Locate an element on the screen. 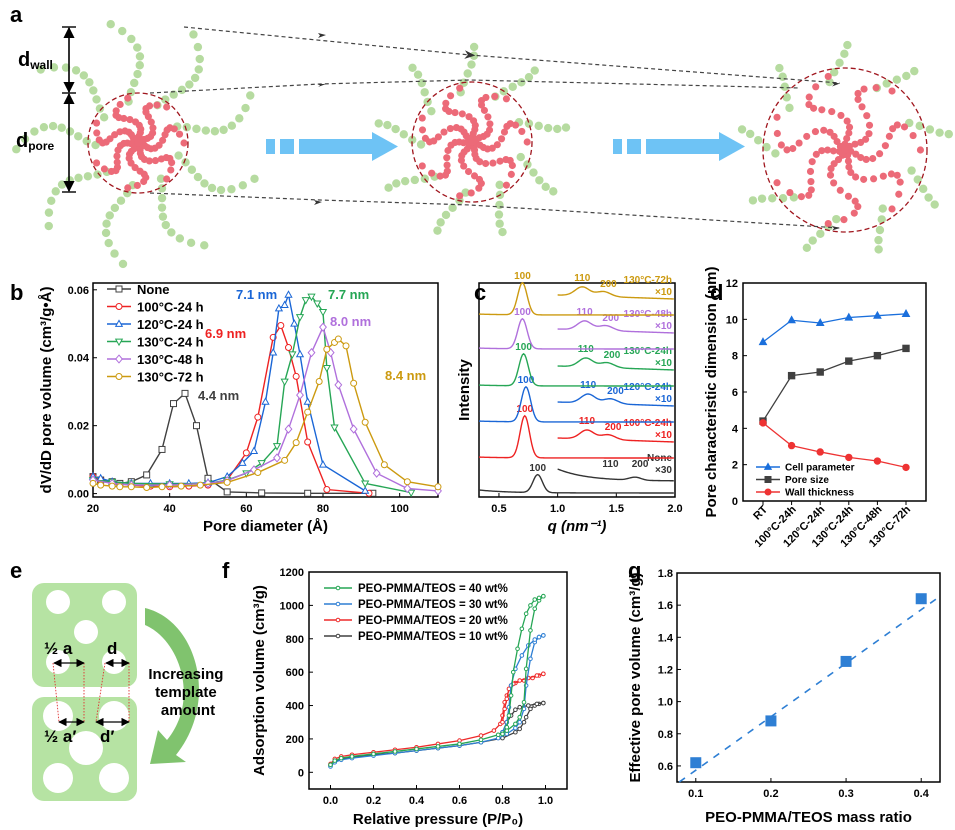  label-half-a: ½ a is located at coordinates (58, 648).